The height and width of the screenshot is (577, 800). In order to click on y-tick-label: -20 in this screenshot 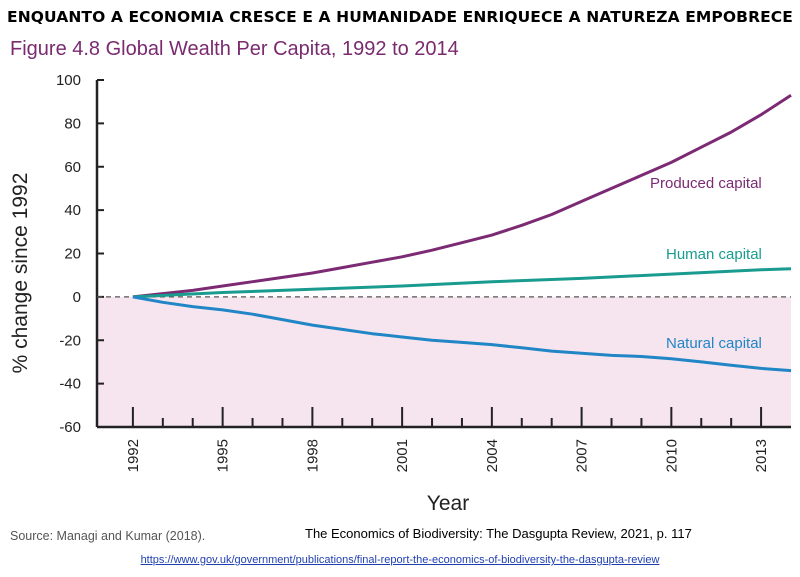, I will do `click(70, 340)`.